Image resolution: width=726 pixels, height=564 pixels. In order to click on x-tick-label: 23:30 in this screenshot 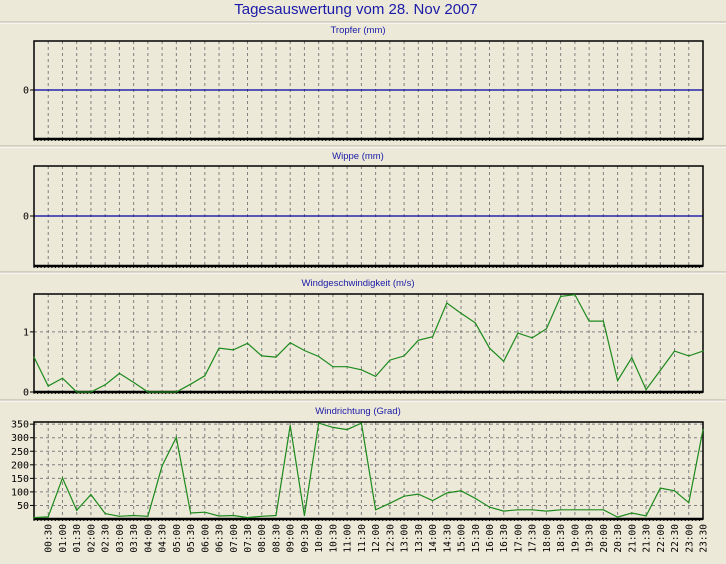, I will do `click(704, 538)`.